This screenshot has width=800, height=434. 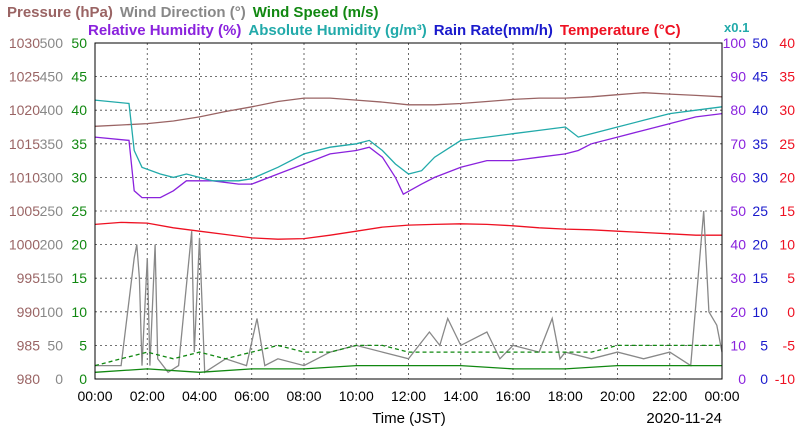 I want to click on y-tick-label-wind_speed: 25, so click(x=79, y=211).